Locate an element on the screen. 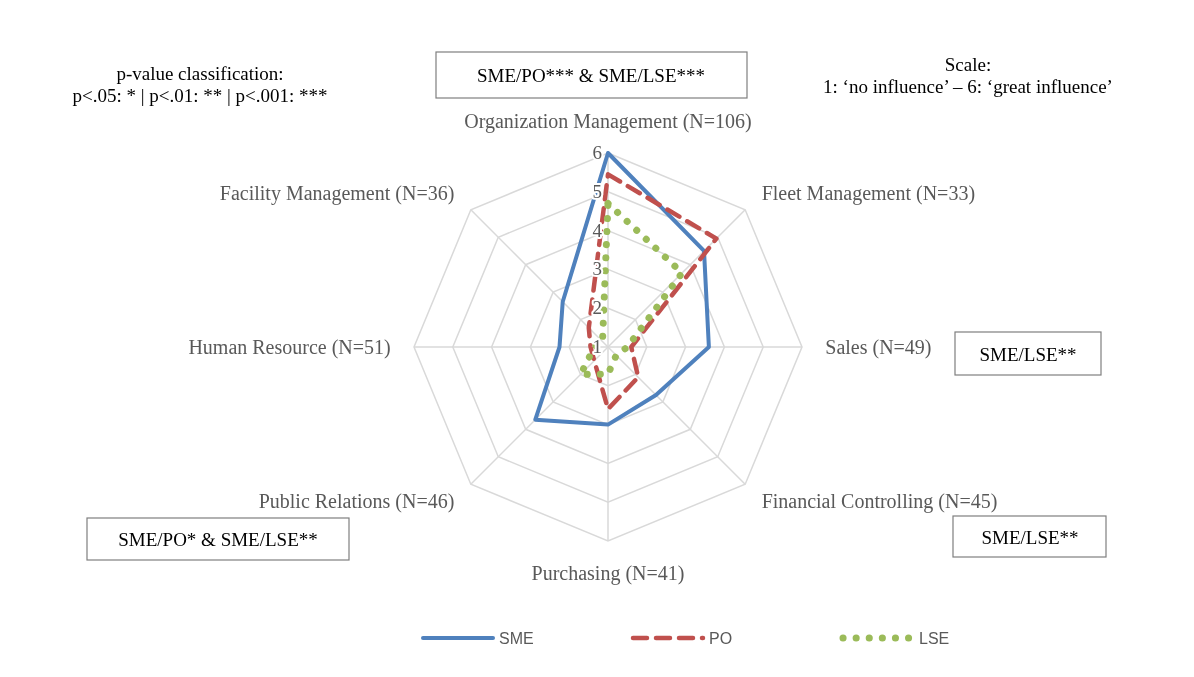 The height and width of the screenshot is (677, 1194). text: SME/PO*** & SME/LSE*** is located at coordinates (591, 75).